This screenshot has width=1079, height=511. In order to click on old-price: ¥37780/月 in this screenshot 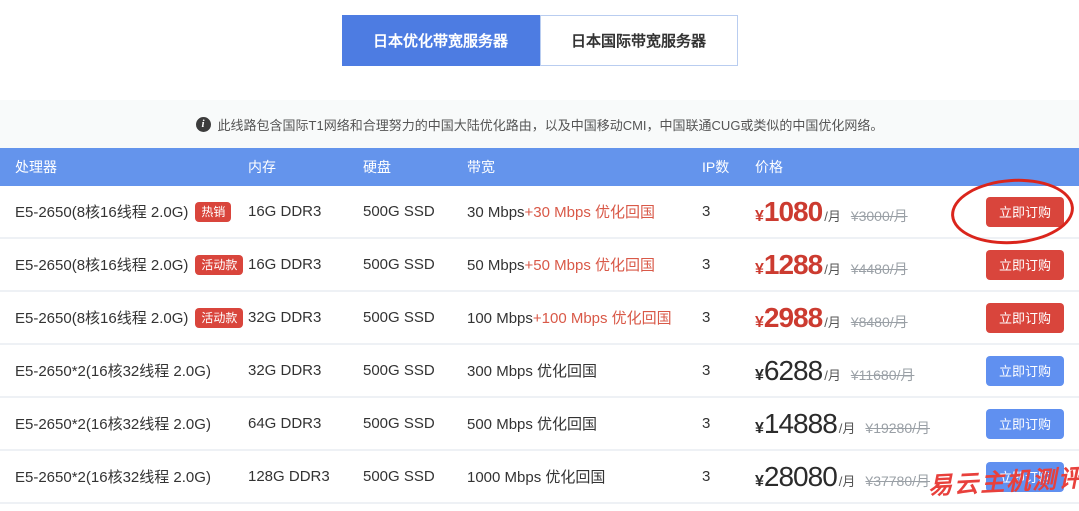, I will do `click(898, 480)`.